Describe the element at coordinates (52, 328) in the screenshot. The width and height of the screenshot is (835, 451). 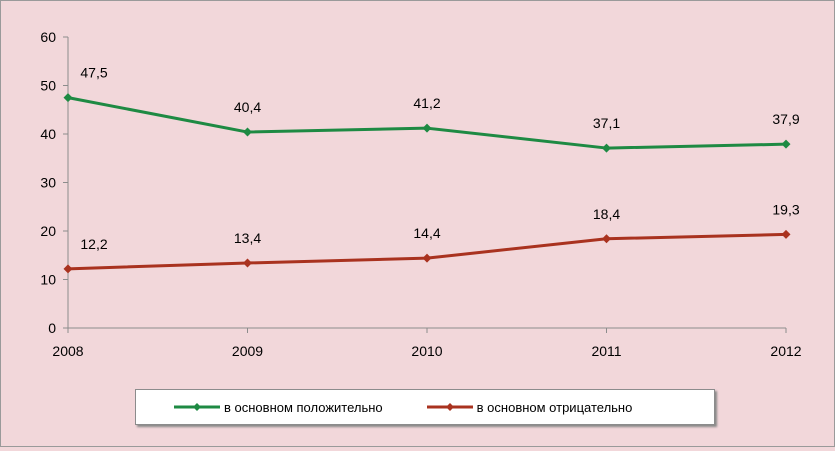
I see `y-tick-label-0: 0` at that location.